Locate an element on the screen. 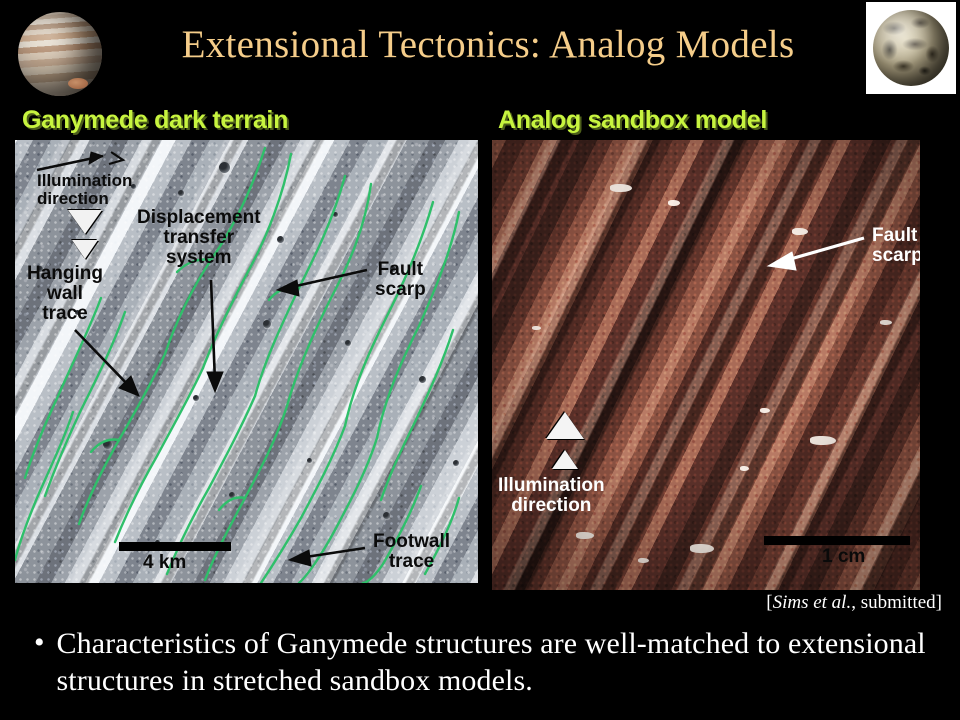 This screenshot has width=960, height=720. jupiter-planet-icon is located at coordinates (60, 54).